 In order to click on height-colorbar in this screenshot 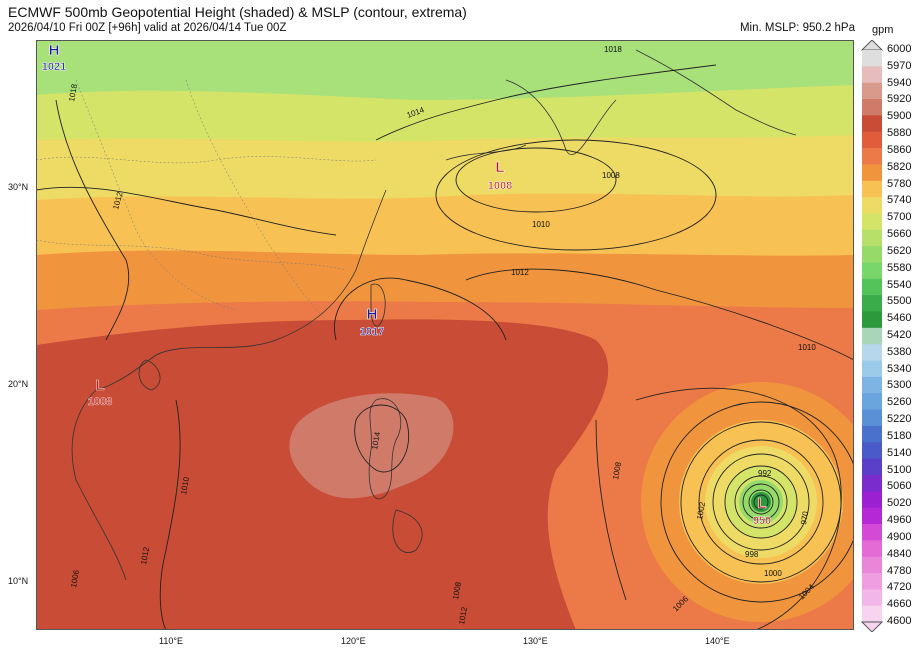, I will do `click(872, 336)`.